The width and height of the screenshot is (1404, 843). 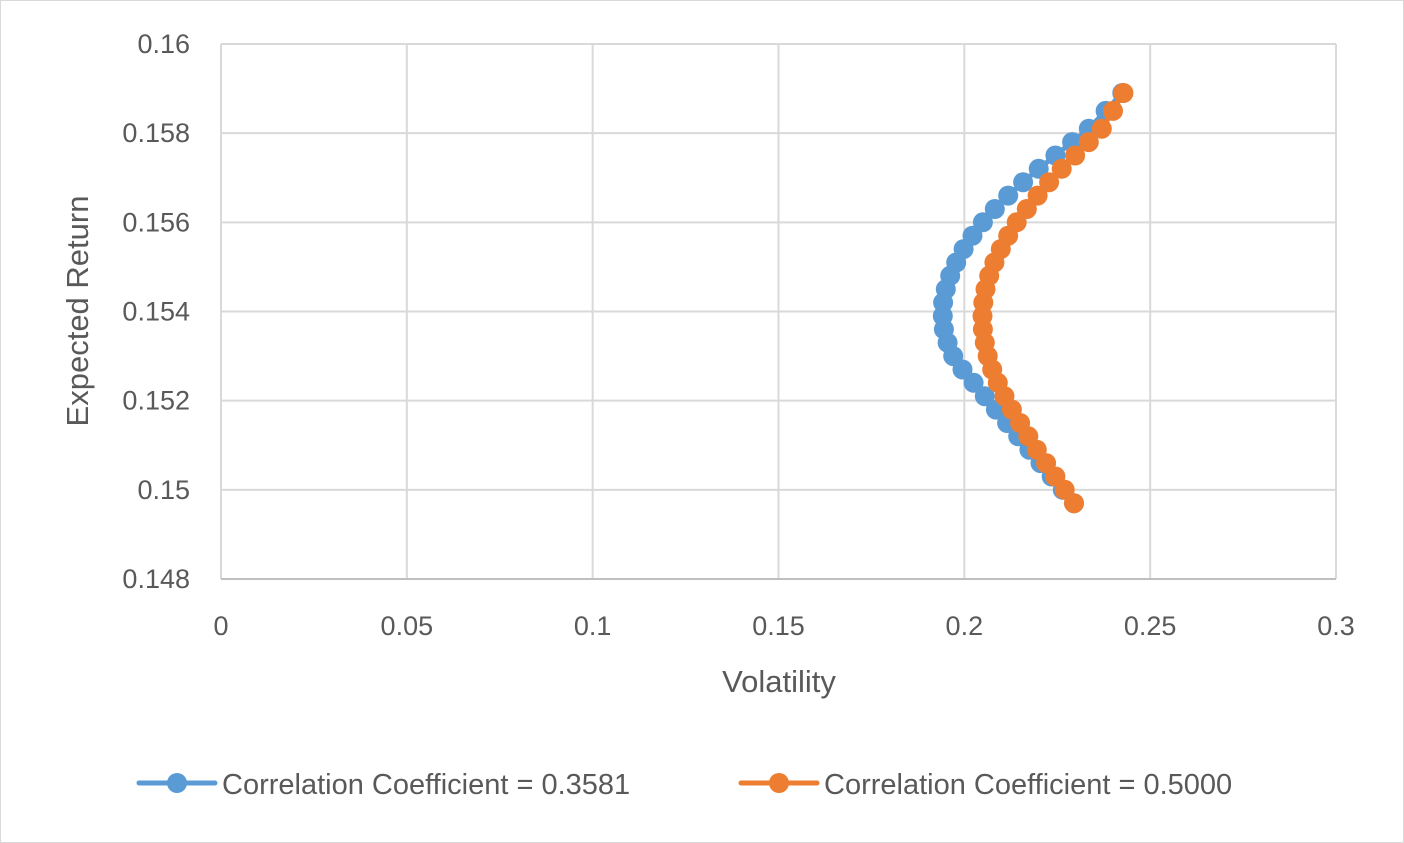 What do you see at coordinates (156, 579) in the screenshot?
I see `y-tick-label: 0.148` at bounding box center [156, 579].